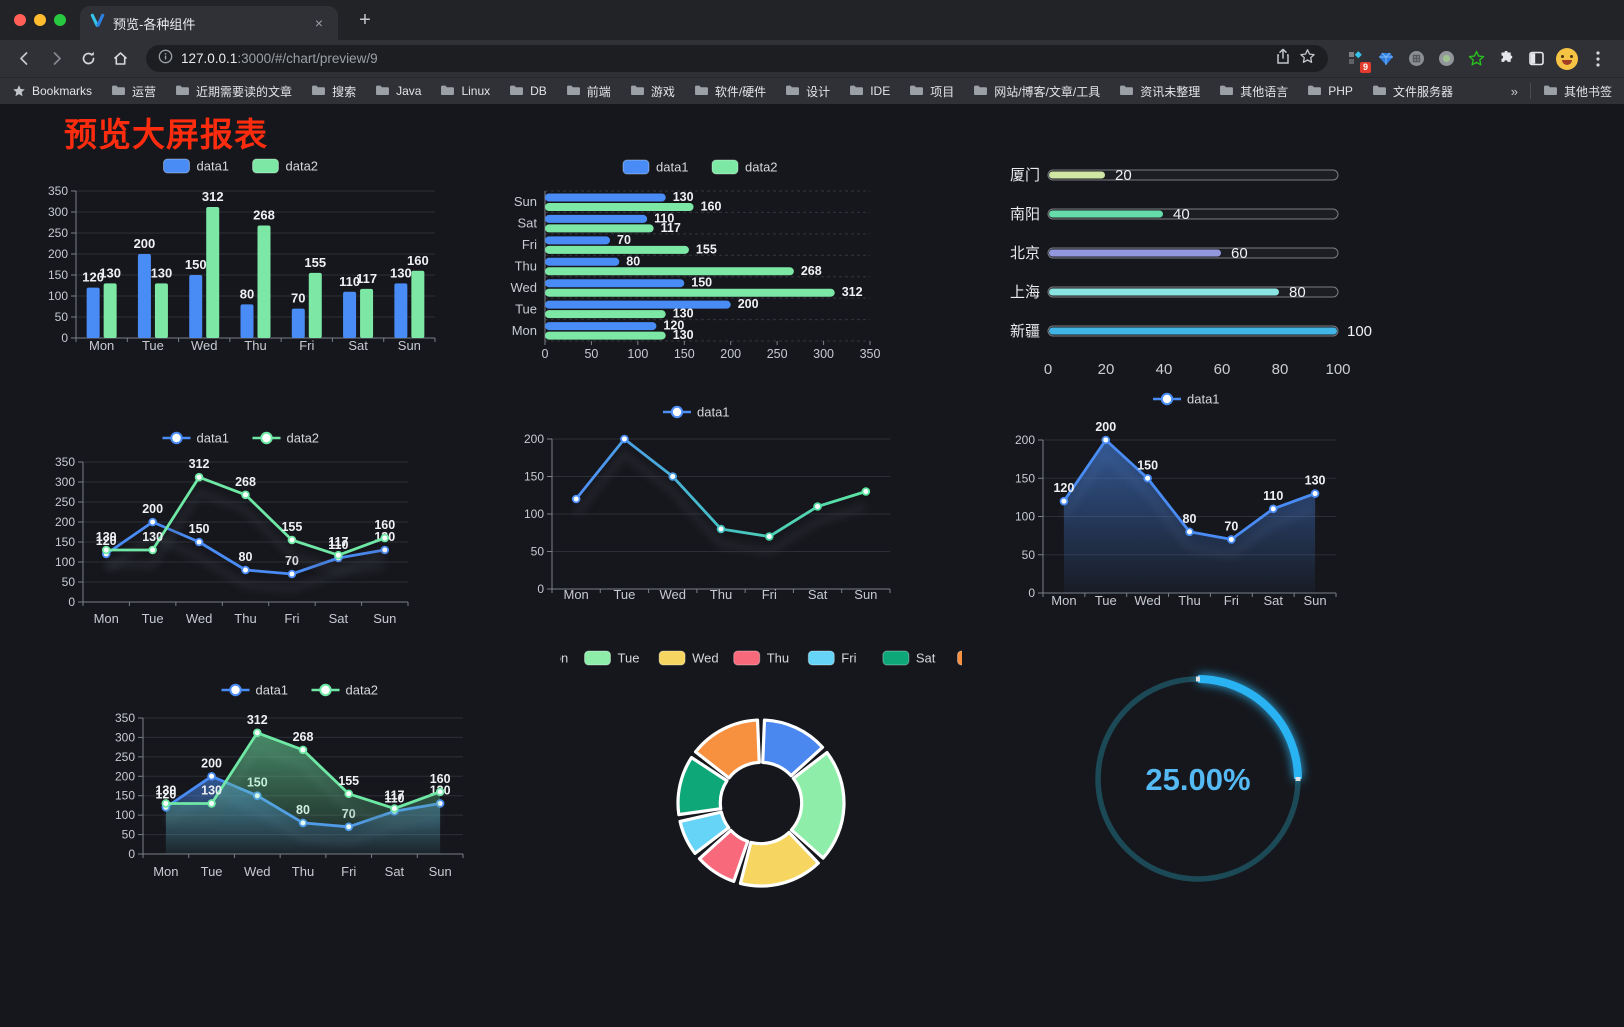 Image resolution: width=1624 pixels, height=1027 pixels. Describe the element at coordinates (1198, 778) in the screenshot. I see `chart-canvas: 25.00%` at that location.